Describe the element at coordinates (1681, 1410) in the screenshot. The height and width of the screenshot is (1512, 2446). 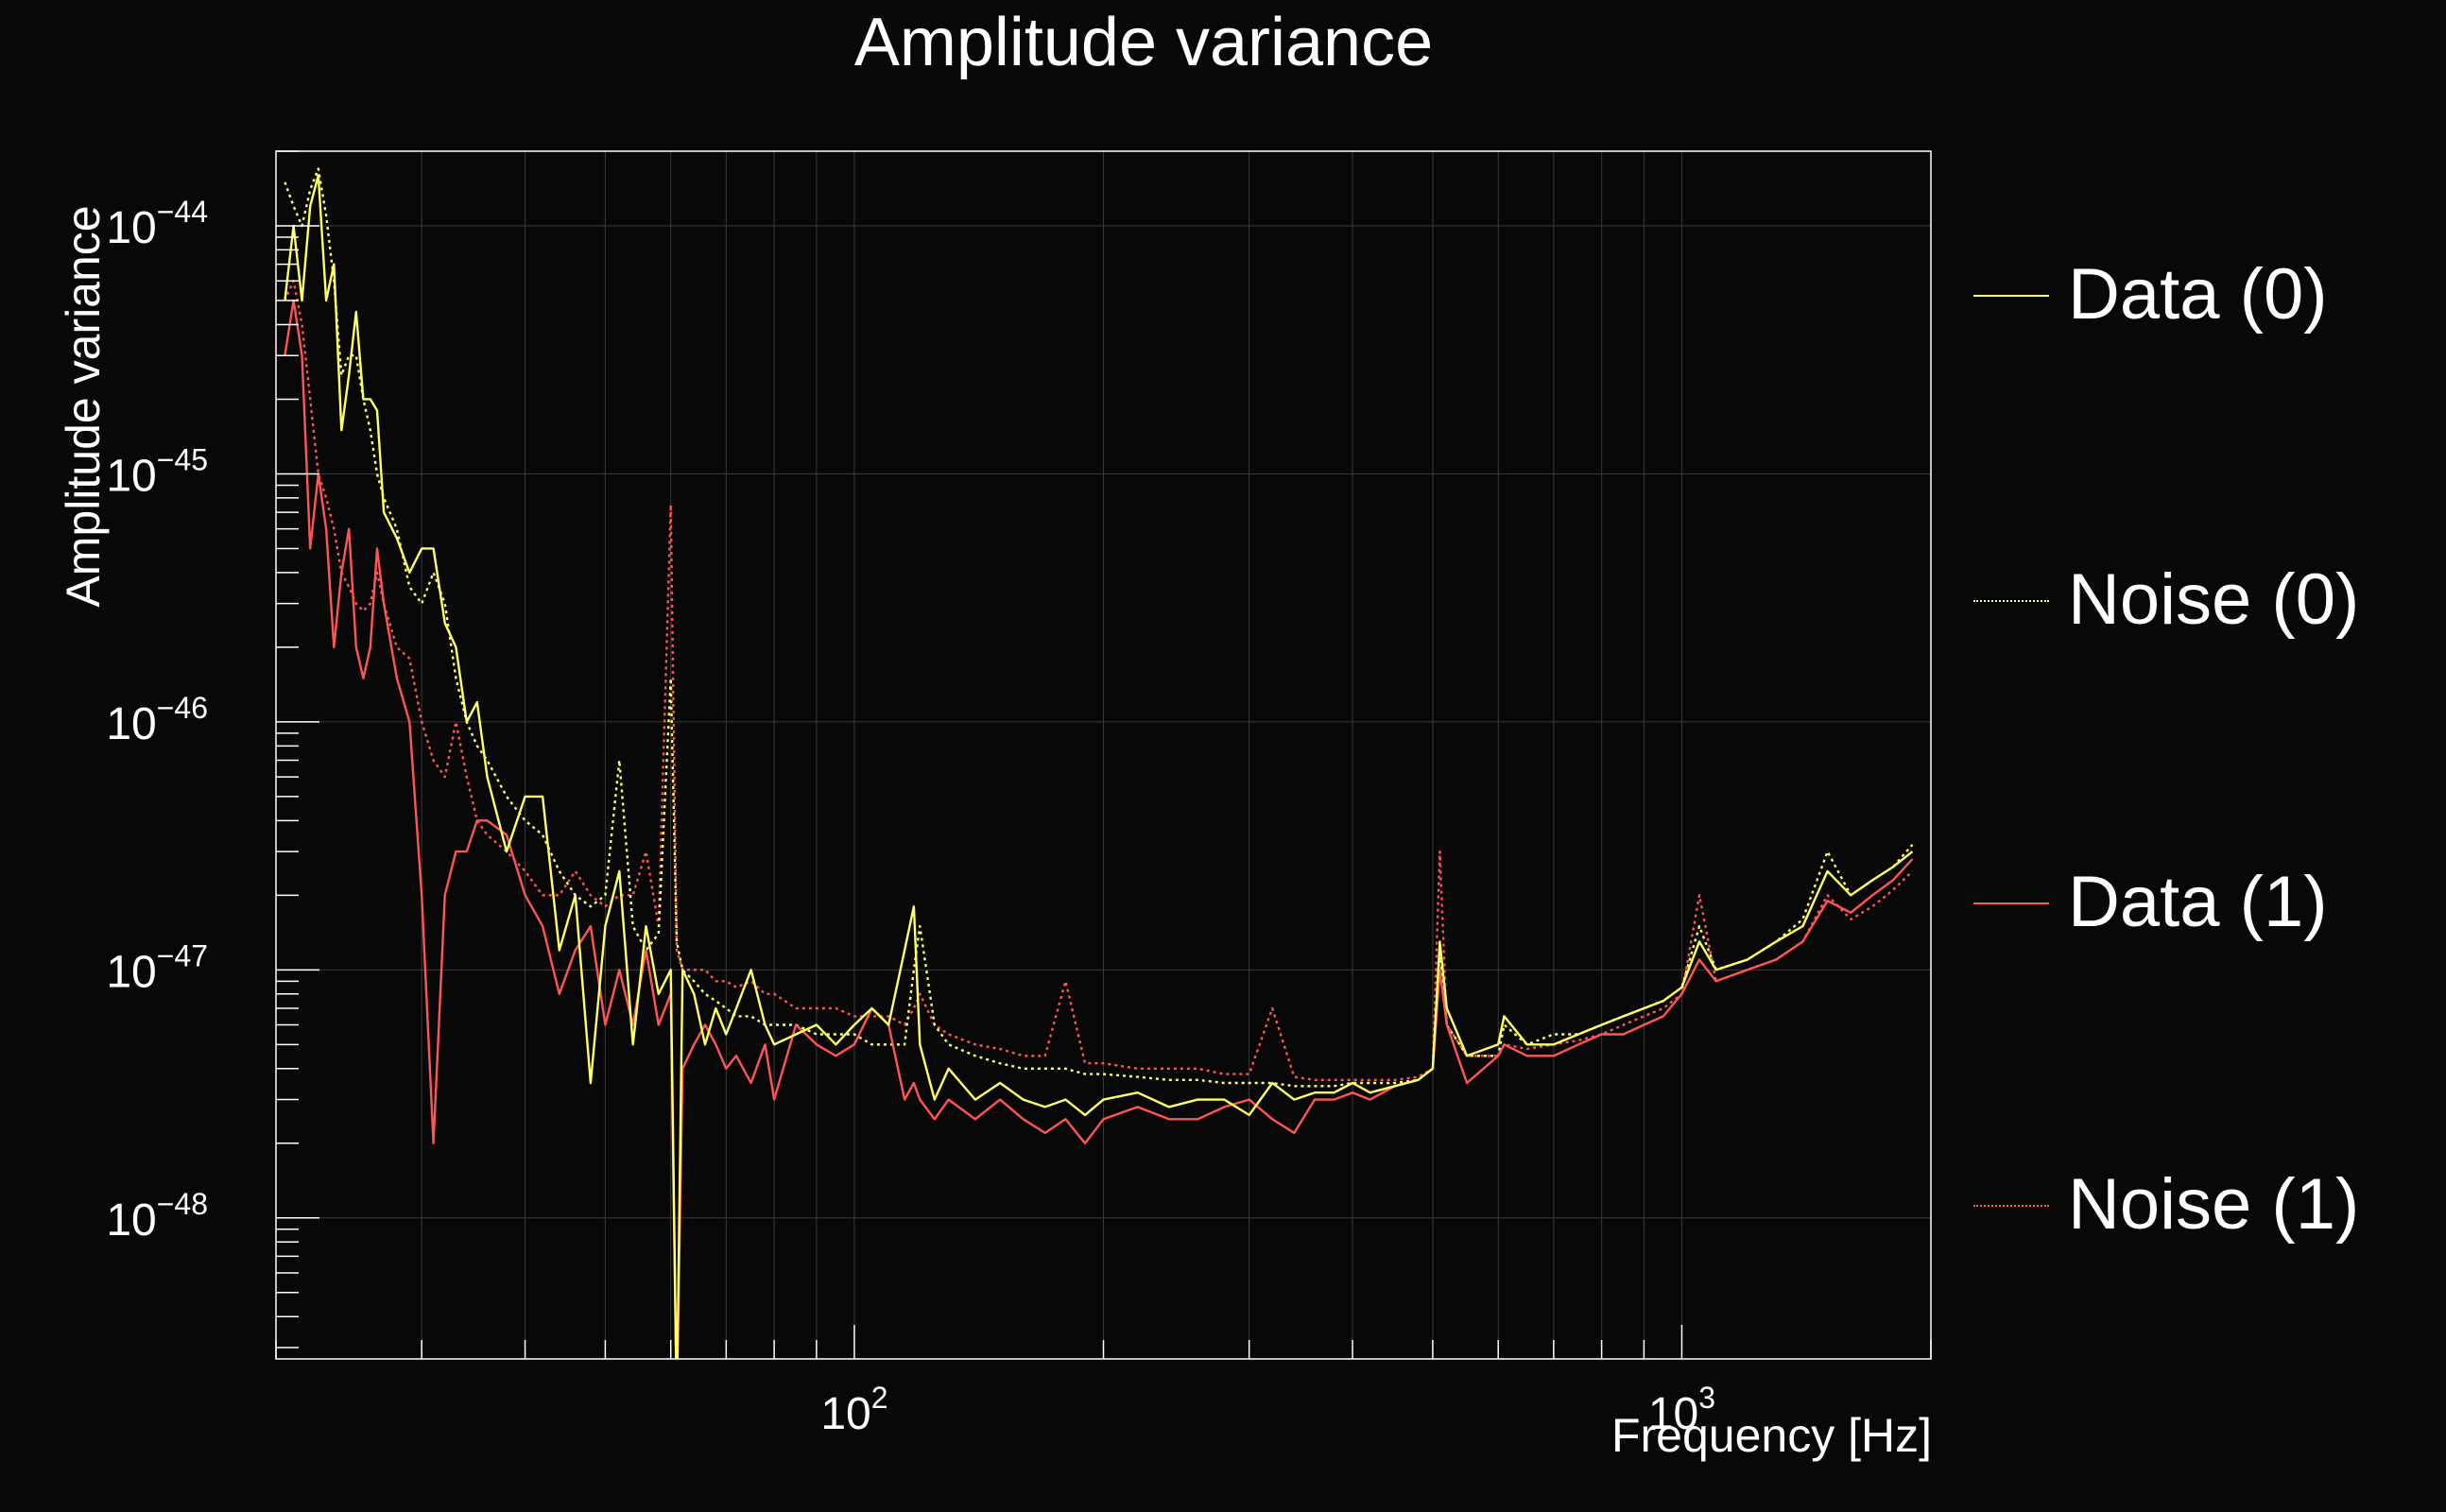
I see `x-tick-label: 10³` at that location.